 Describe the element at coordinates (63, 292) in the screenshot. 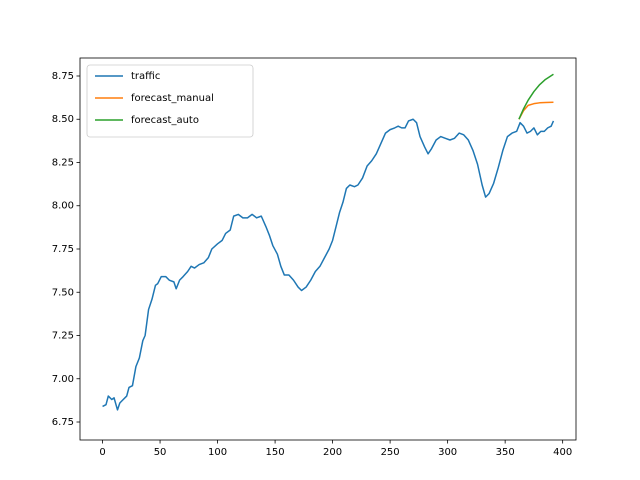

I see `y-tick-label: 7.50` at that location.